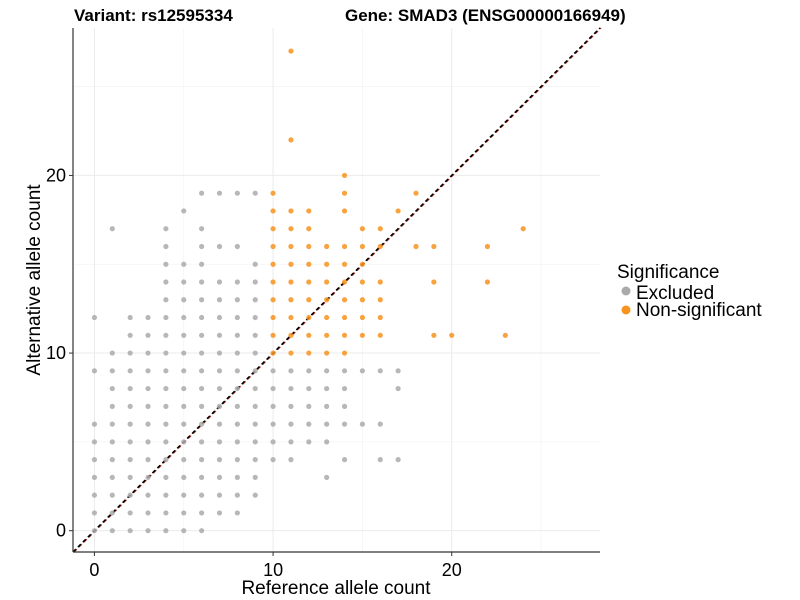 This screenshot has height=600, width=800. I want to click on legend-key-excluded, so click(626, 291).